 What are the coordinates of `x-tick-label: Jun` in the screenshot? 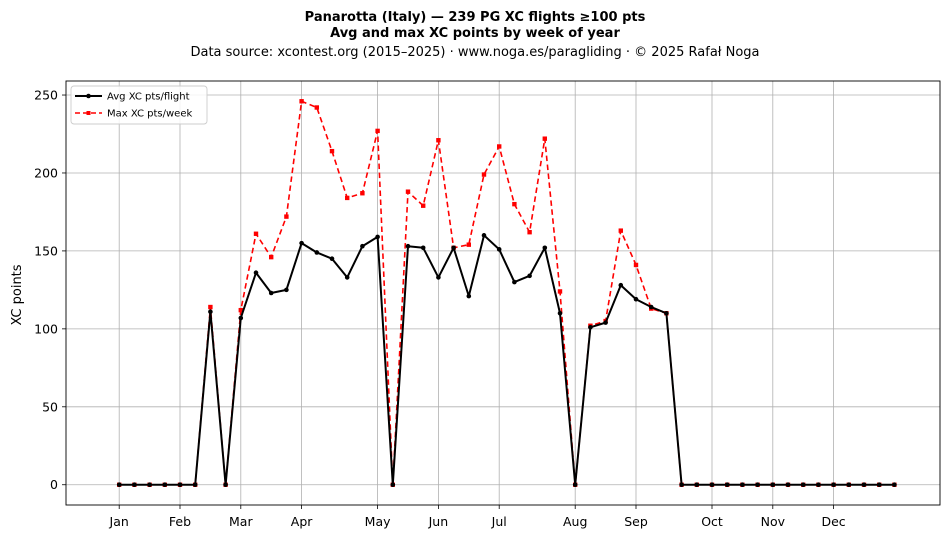 It's located at (438, 521).